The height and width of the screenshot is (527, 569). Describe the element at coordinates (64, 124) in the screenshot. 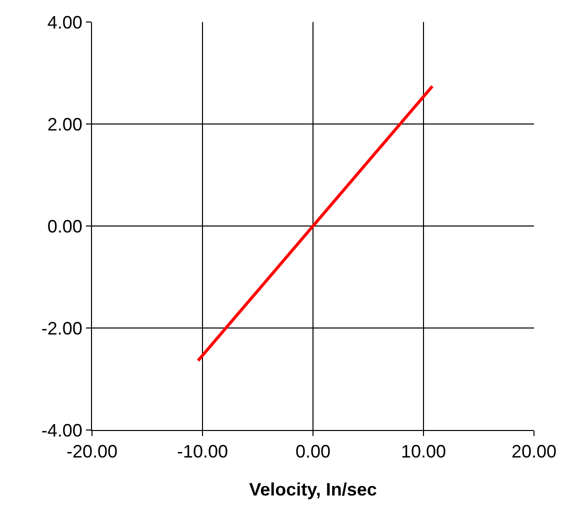

I see `y-tick-label: 2.00` at that location.